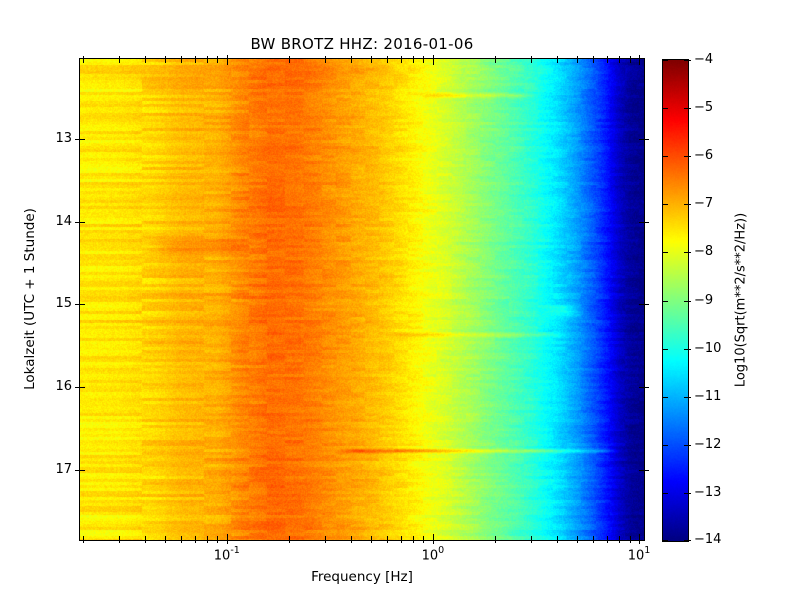 The image size is (800, 600). I want to click on y-tick-label: 14, so click(63, 221).